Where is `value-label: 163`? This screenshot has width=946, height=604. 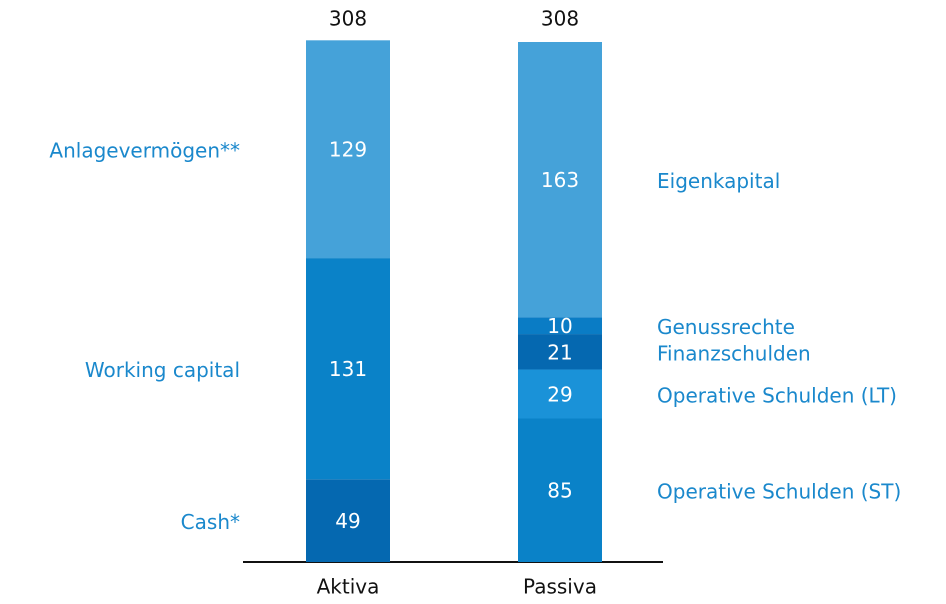
value-label: 163 is located at coordinates (560, 180).